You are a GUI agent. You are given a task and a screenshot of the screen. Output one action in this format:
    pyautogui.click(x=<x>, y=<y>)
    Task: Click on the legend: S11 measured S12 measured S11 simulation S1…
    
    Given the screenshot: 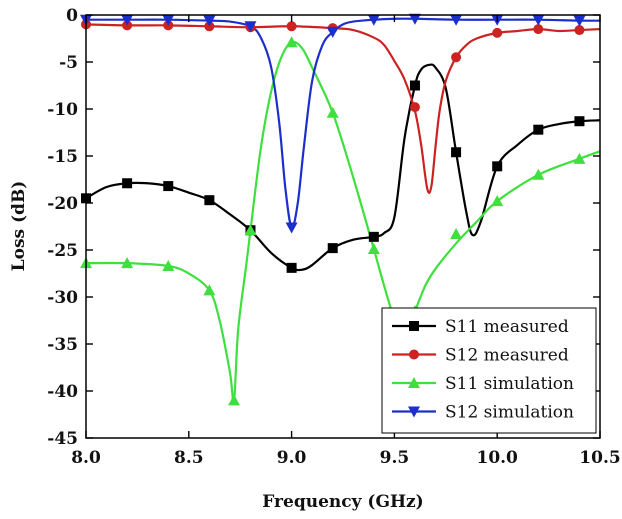 What is the action you would take?
    pyautogui.click(x=489, y=370)
    